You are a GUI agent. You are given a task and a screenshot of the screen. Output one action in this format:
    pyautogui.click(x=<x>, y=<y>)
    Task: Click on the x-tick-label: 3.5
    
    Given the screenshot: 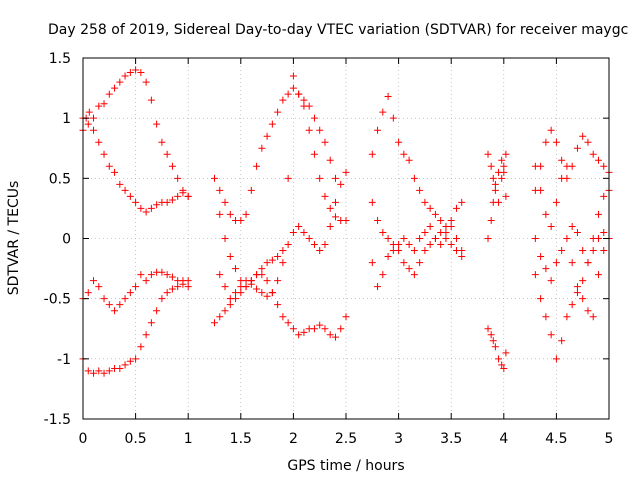 What is the action you would take?
    pyautogui.click(x=451, y=439)
    